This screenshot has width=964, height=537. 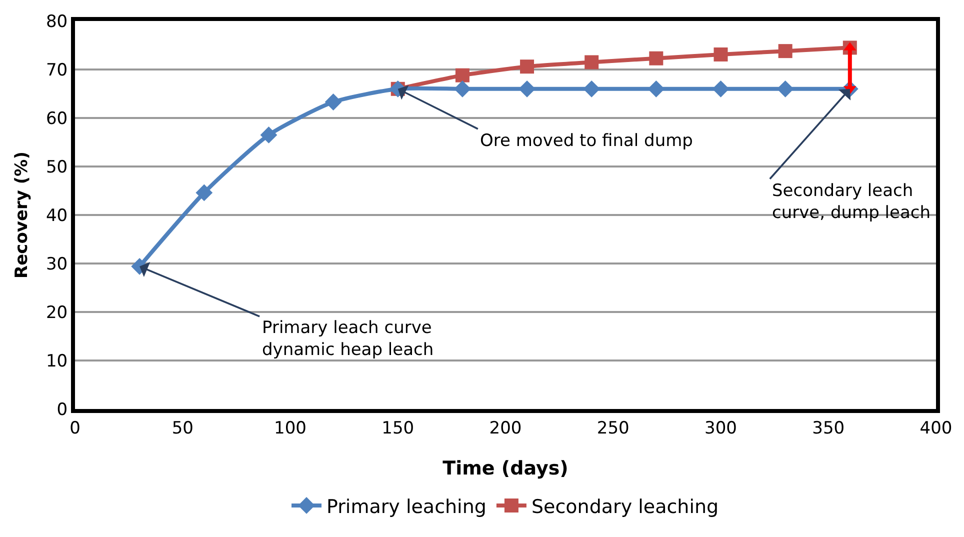 What do you see at coordinates (57, 264) in the screenshot?
I see `y-tick-label: 30` at bounding box center [57, 264].